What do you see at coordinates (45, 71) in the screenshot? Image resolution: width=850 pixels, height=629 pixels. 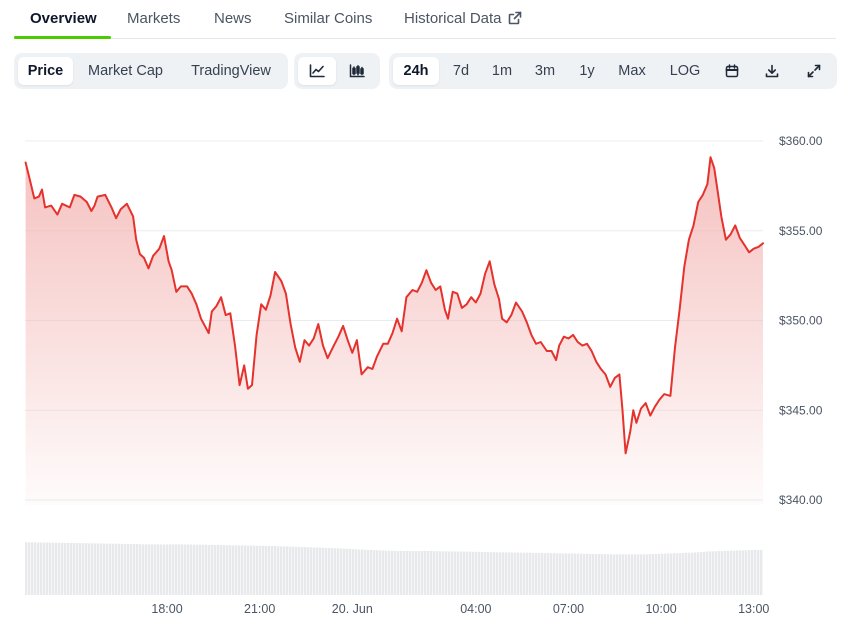 I see `price-mode-button: Price` at bounding box center [45, 71].